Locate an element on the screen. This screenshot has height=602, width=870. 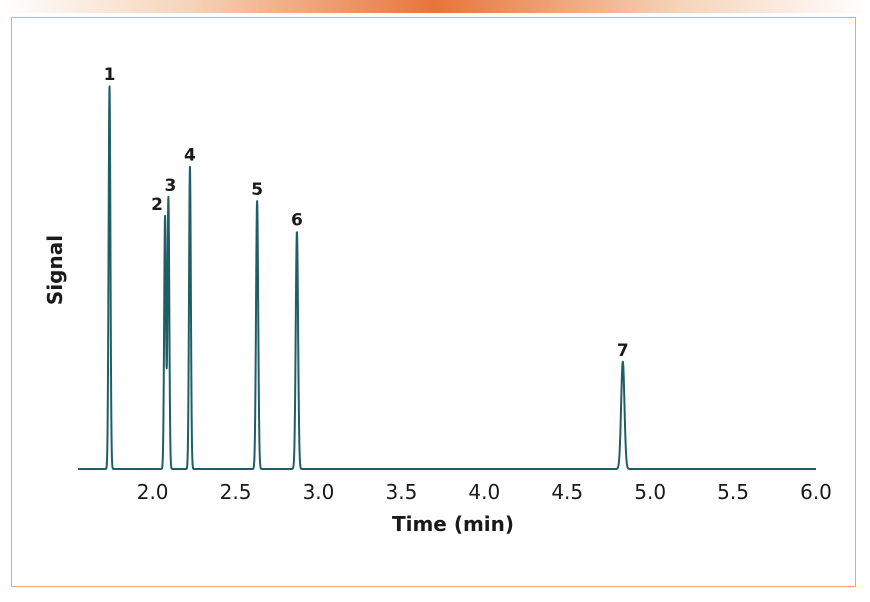
x-tick-label: 5.5 is located at coordinates (733, 492).